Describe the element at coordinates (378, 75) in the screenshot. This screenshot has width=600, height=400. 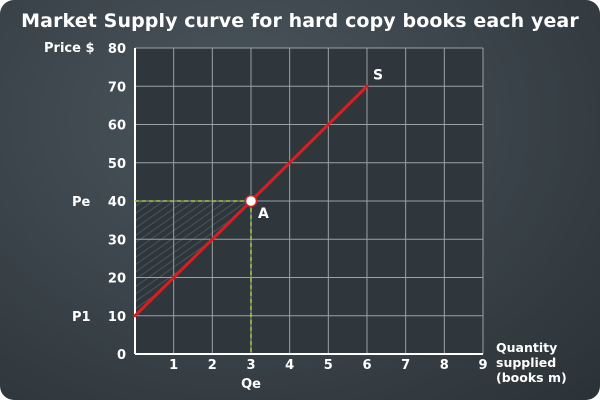
I see `supply-curve-label: S` at that location.